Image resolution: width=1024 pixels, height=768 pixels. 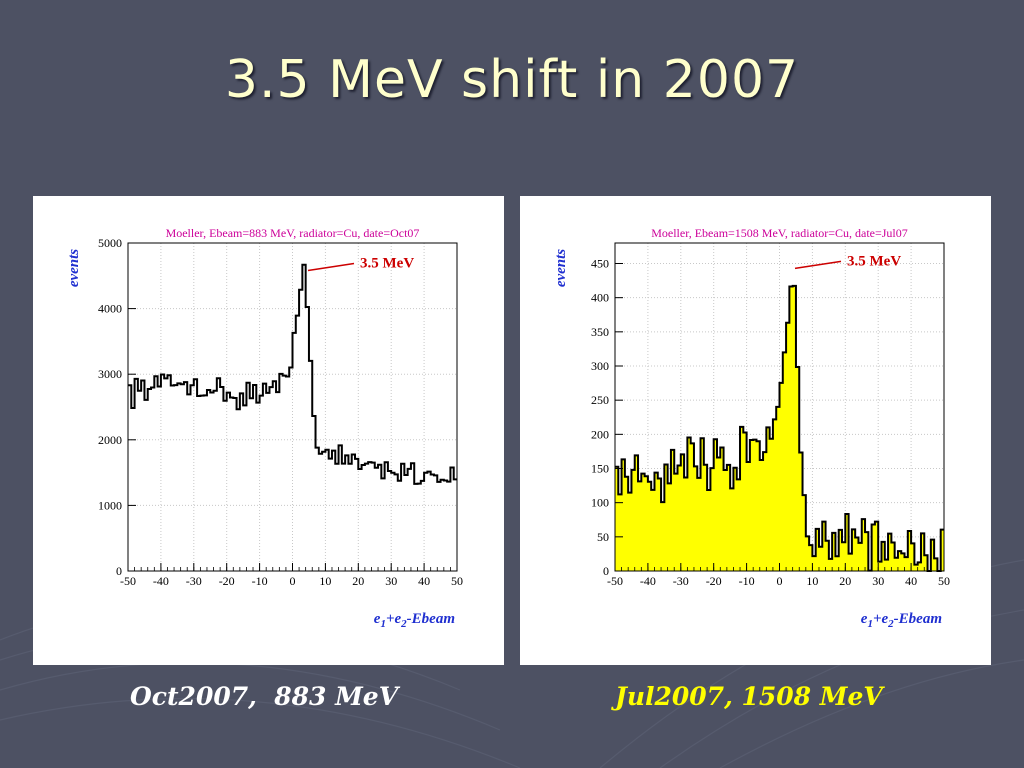 What do you see at coordinates (600, 298) in the screenshot?
I see `y-tick-label: 400` at bounding box center [600, 298].